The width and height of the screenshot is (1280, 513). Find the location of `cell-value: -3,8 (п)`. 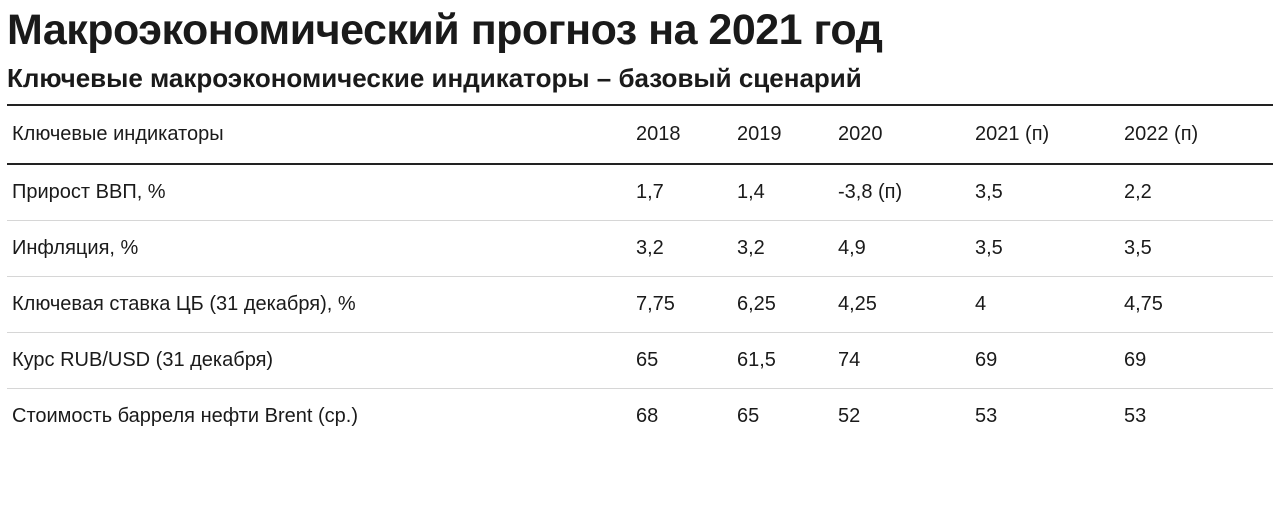

cell-value: -3,8 (п) is located at coordinates (870, 192).